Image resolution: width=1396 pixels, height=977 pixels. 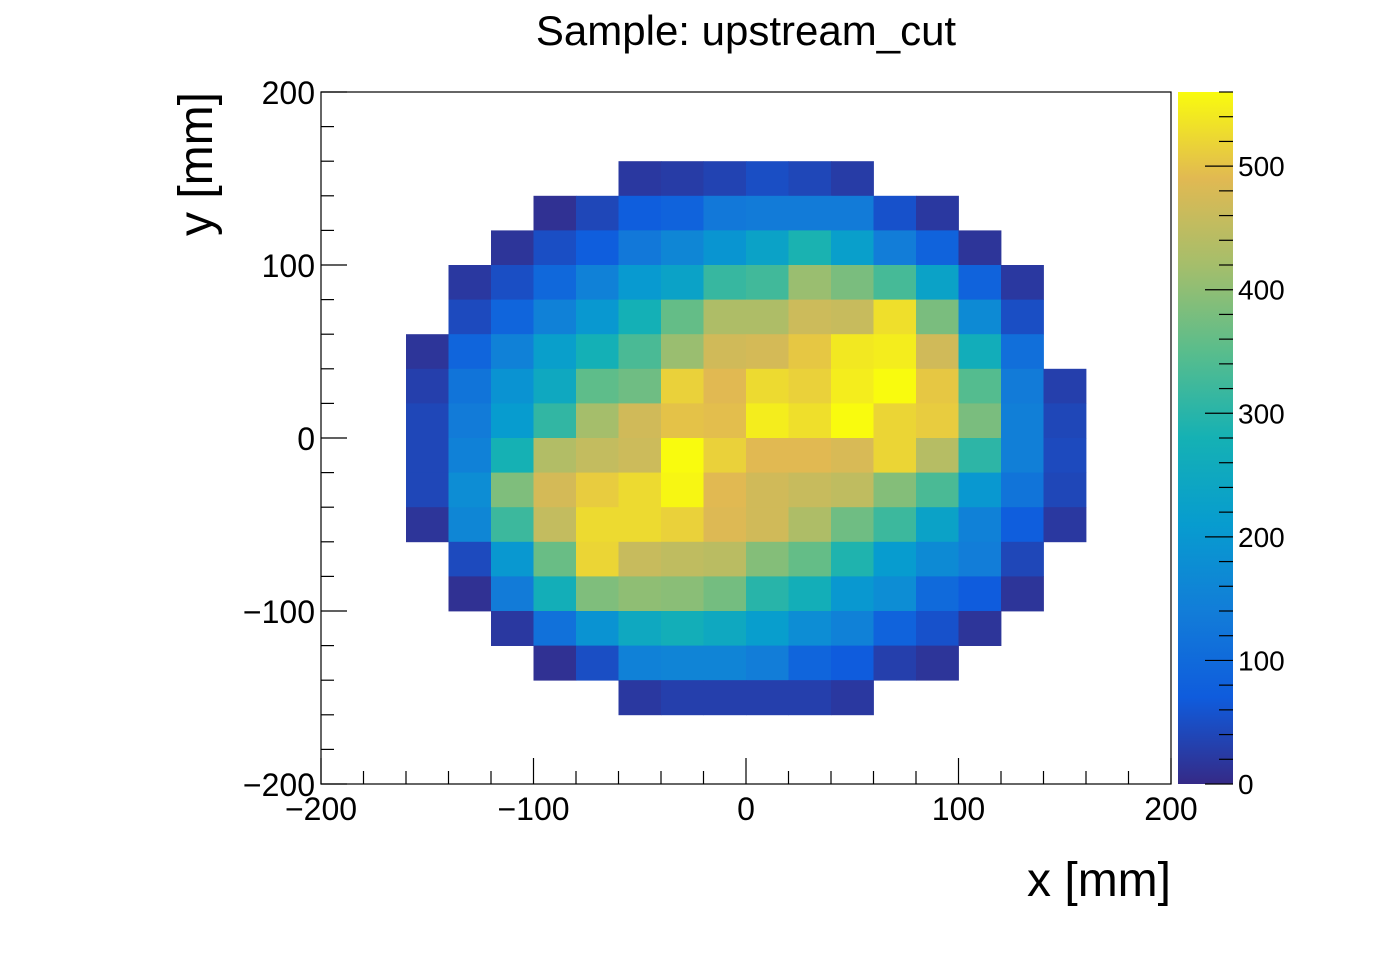 I want to click on y-tick-label: 100, so click(x=288, y=266).